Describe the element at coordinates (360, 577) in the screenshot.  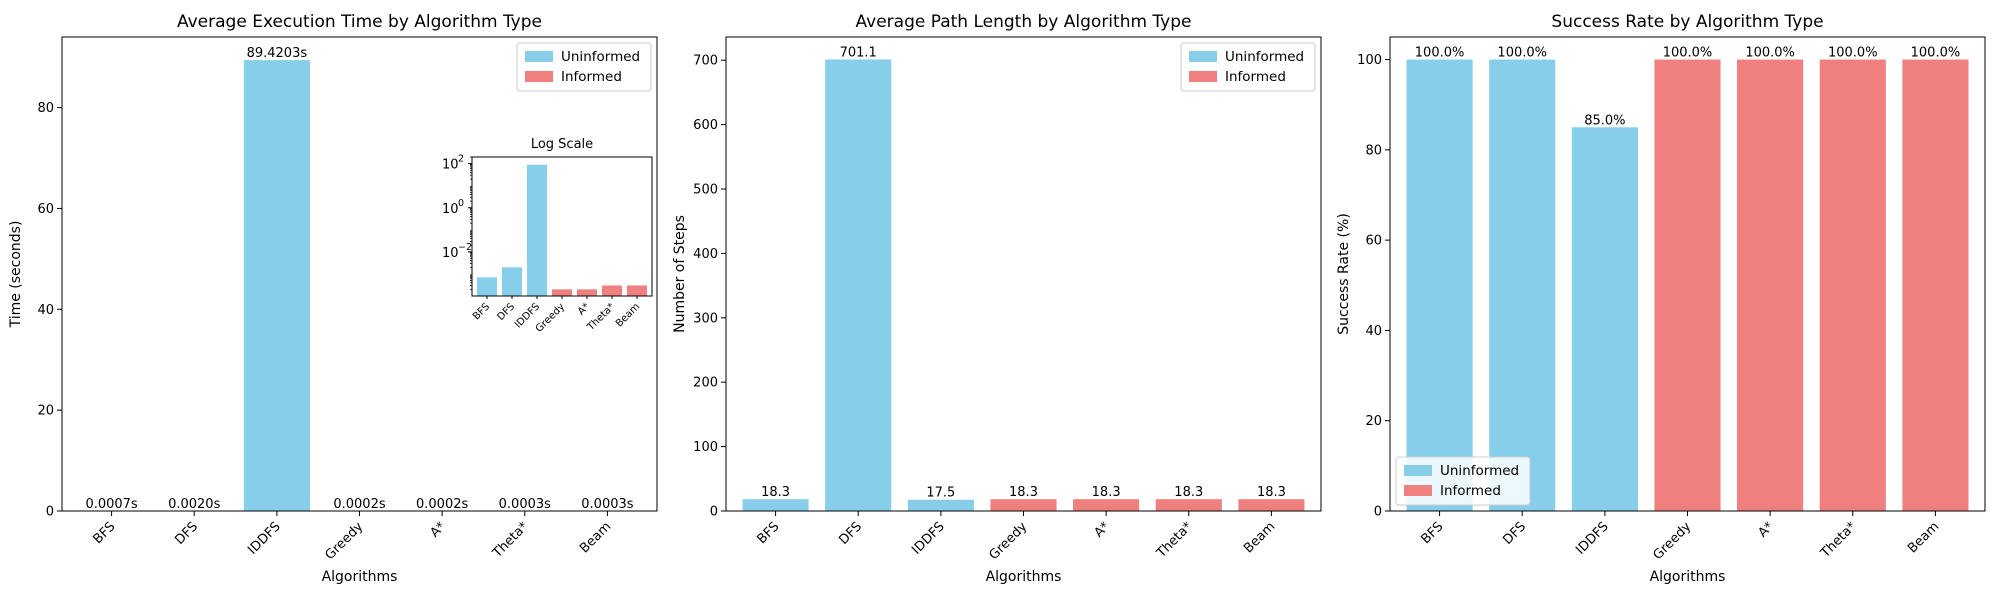
I see `x-axis-label: Algorithms` at that location.